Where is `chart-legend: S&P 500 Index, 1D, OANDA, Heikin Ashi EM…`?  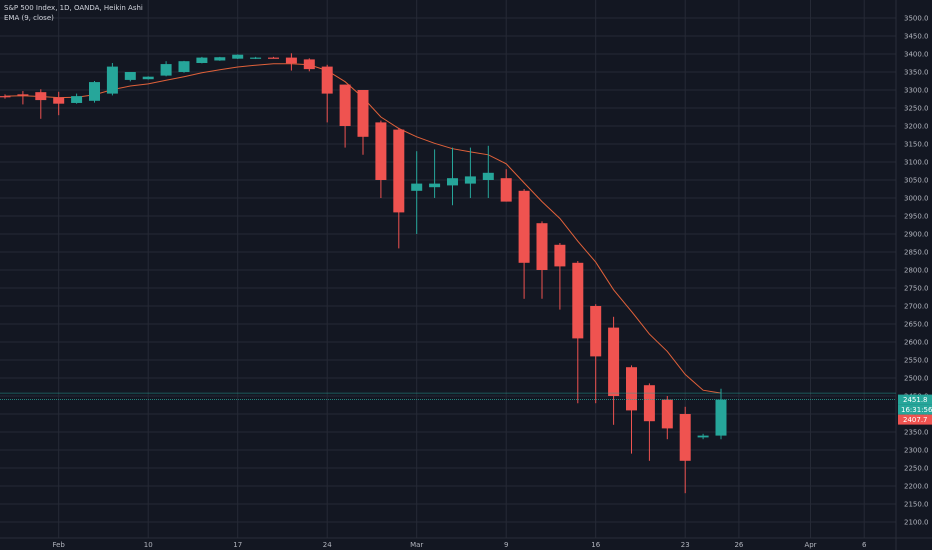 chart-legend: S&P 500 Index, 1D, OANDA, Heikin Ashi EM… is located at coordinates (73, 13).